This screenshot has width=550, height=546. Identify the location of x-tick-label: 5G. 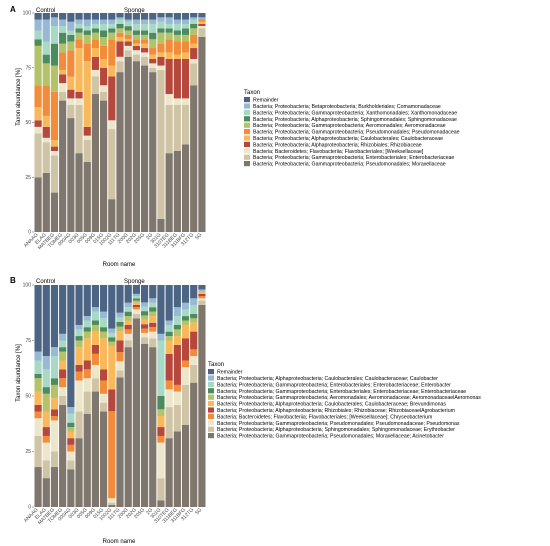
(198, 236).